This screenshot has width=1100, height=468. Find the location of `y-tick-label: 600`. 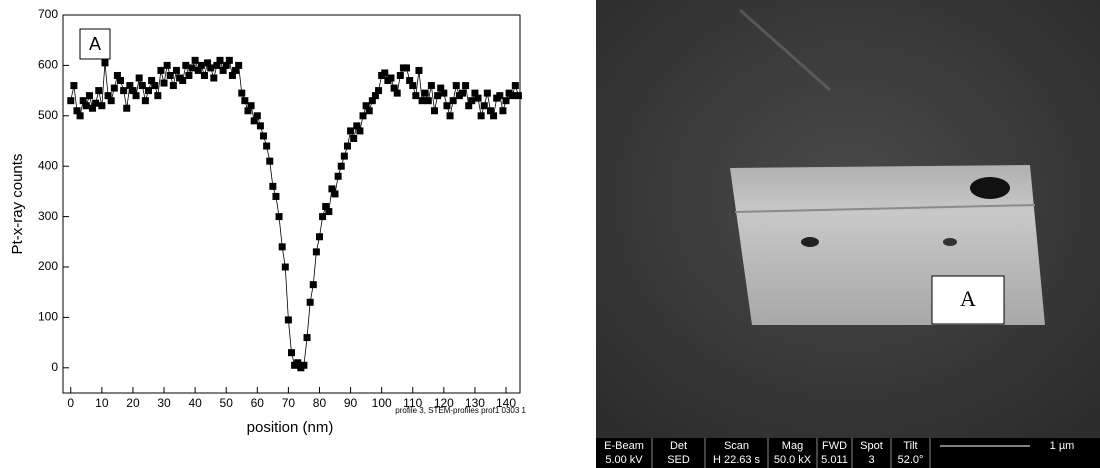

y-tick-label: 600 is located at coordinates (48, 65).